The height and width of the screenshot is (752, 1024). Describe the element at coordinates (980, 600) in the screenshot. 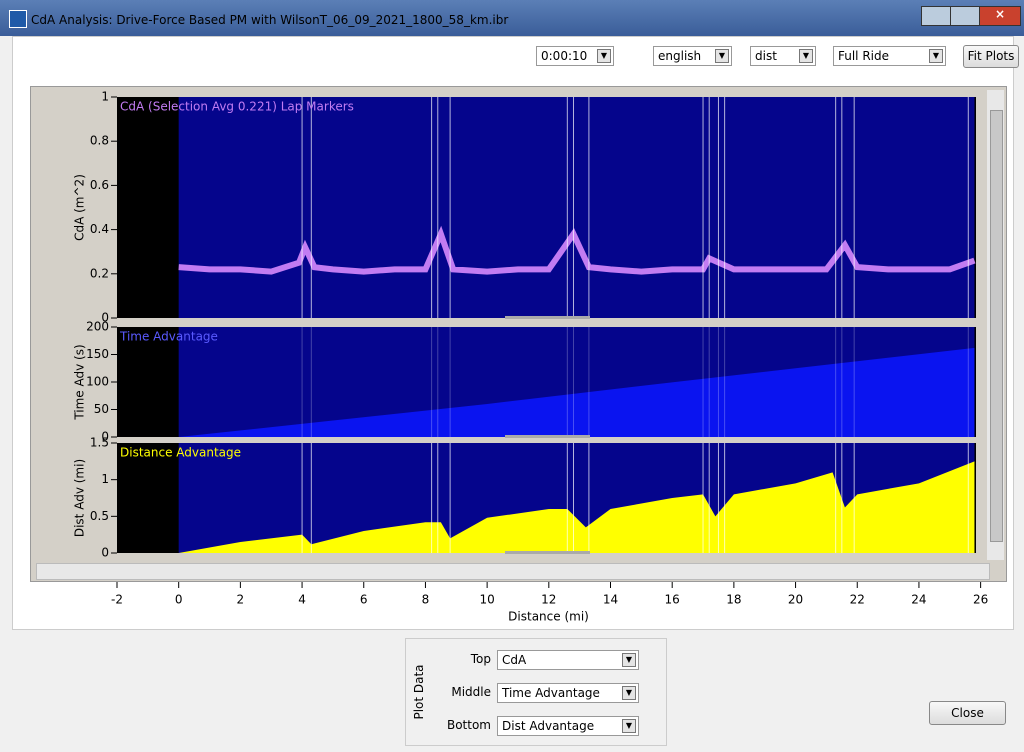

I see `x-tick-label: 26` at that location.